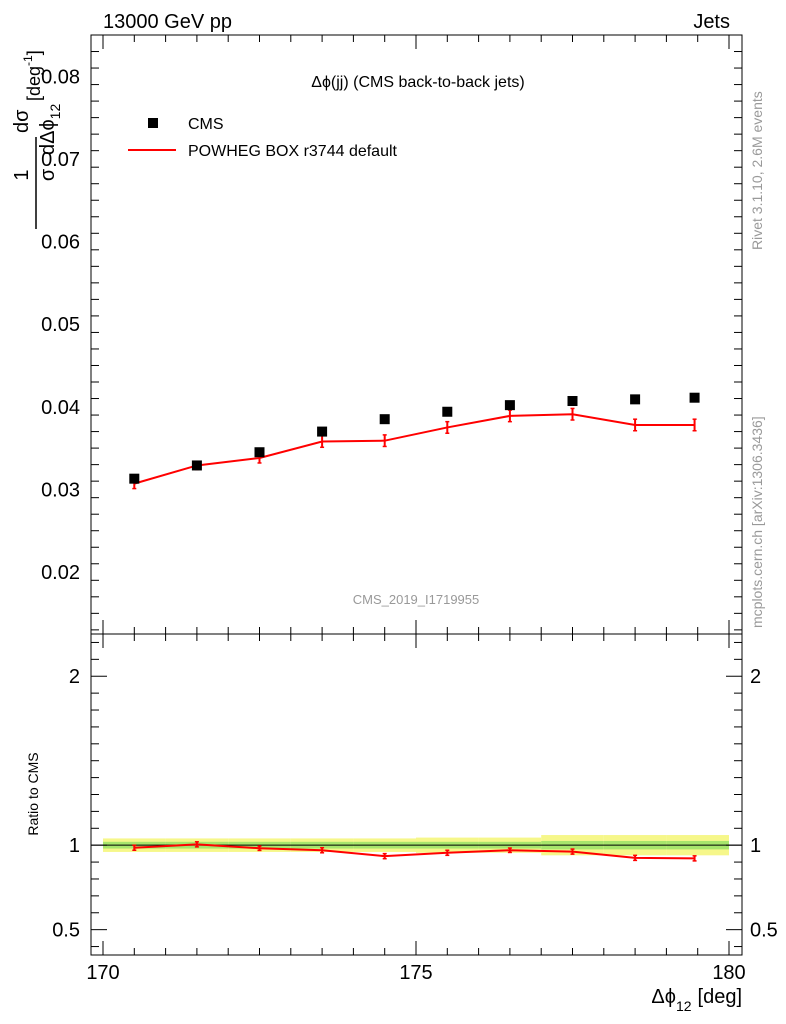 This screenshot has width=786, height=1024. I want to click on y-tick-label: 0.06, so click(60, 243).